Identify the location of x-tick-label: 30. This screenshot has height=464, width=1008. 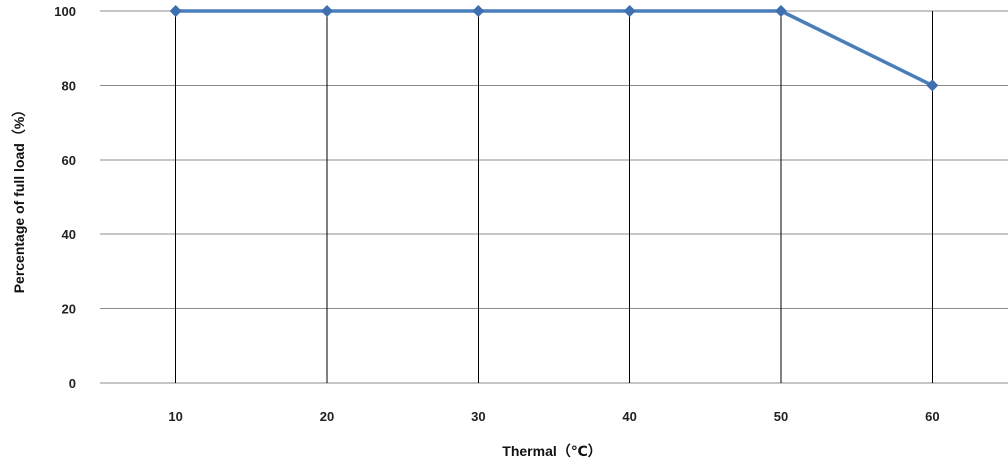
(478, 416).